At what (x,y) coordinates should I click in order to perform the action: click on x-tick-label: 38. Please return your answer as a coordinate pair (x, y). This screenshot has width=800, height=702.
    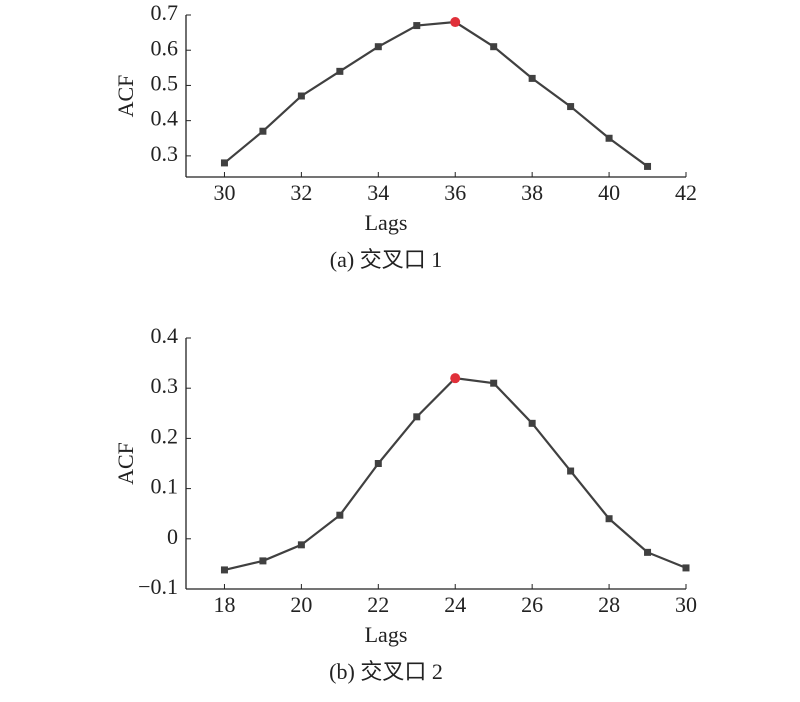
    Looking at the image, I should click on (532, 192).